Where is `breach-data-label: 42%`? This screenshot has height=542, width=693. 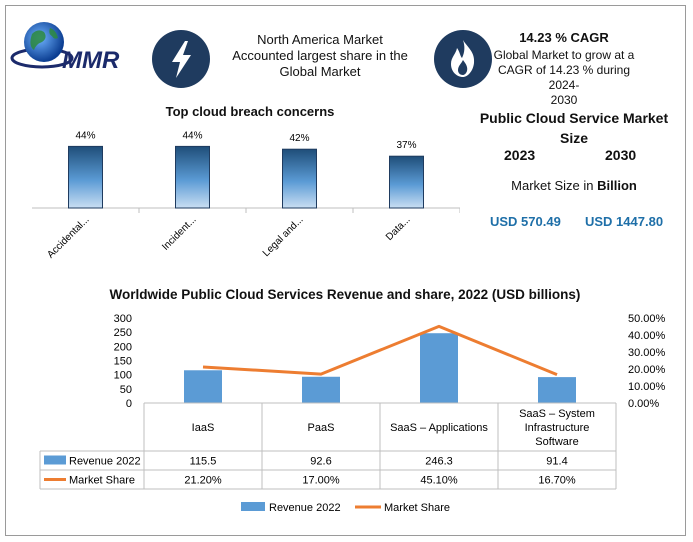
breach-data-label: 42% is located at coordinates (299, 138).